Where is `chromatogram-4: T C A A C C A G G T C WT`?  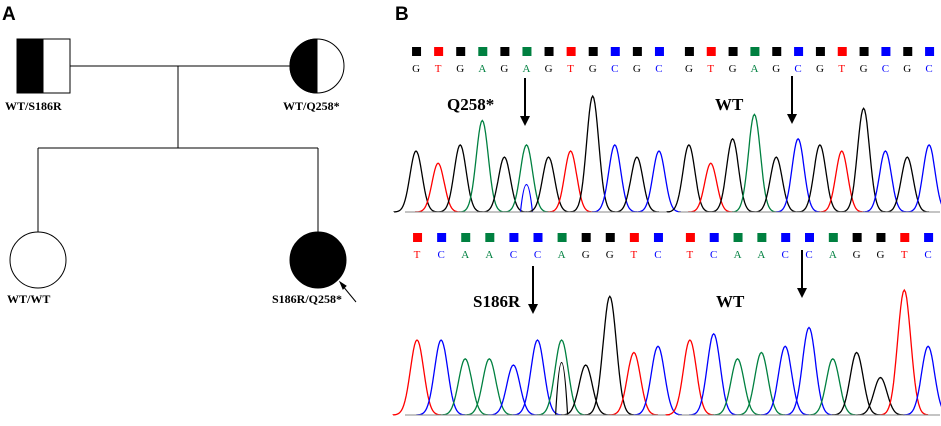
chromatogram-4: T C A A C C A G G T C WT is located at coordinates (803, 324).